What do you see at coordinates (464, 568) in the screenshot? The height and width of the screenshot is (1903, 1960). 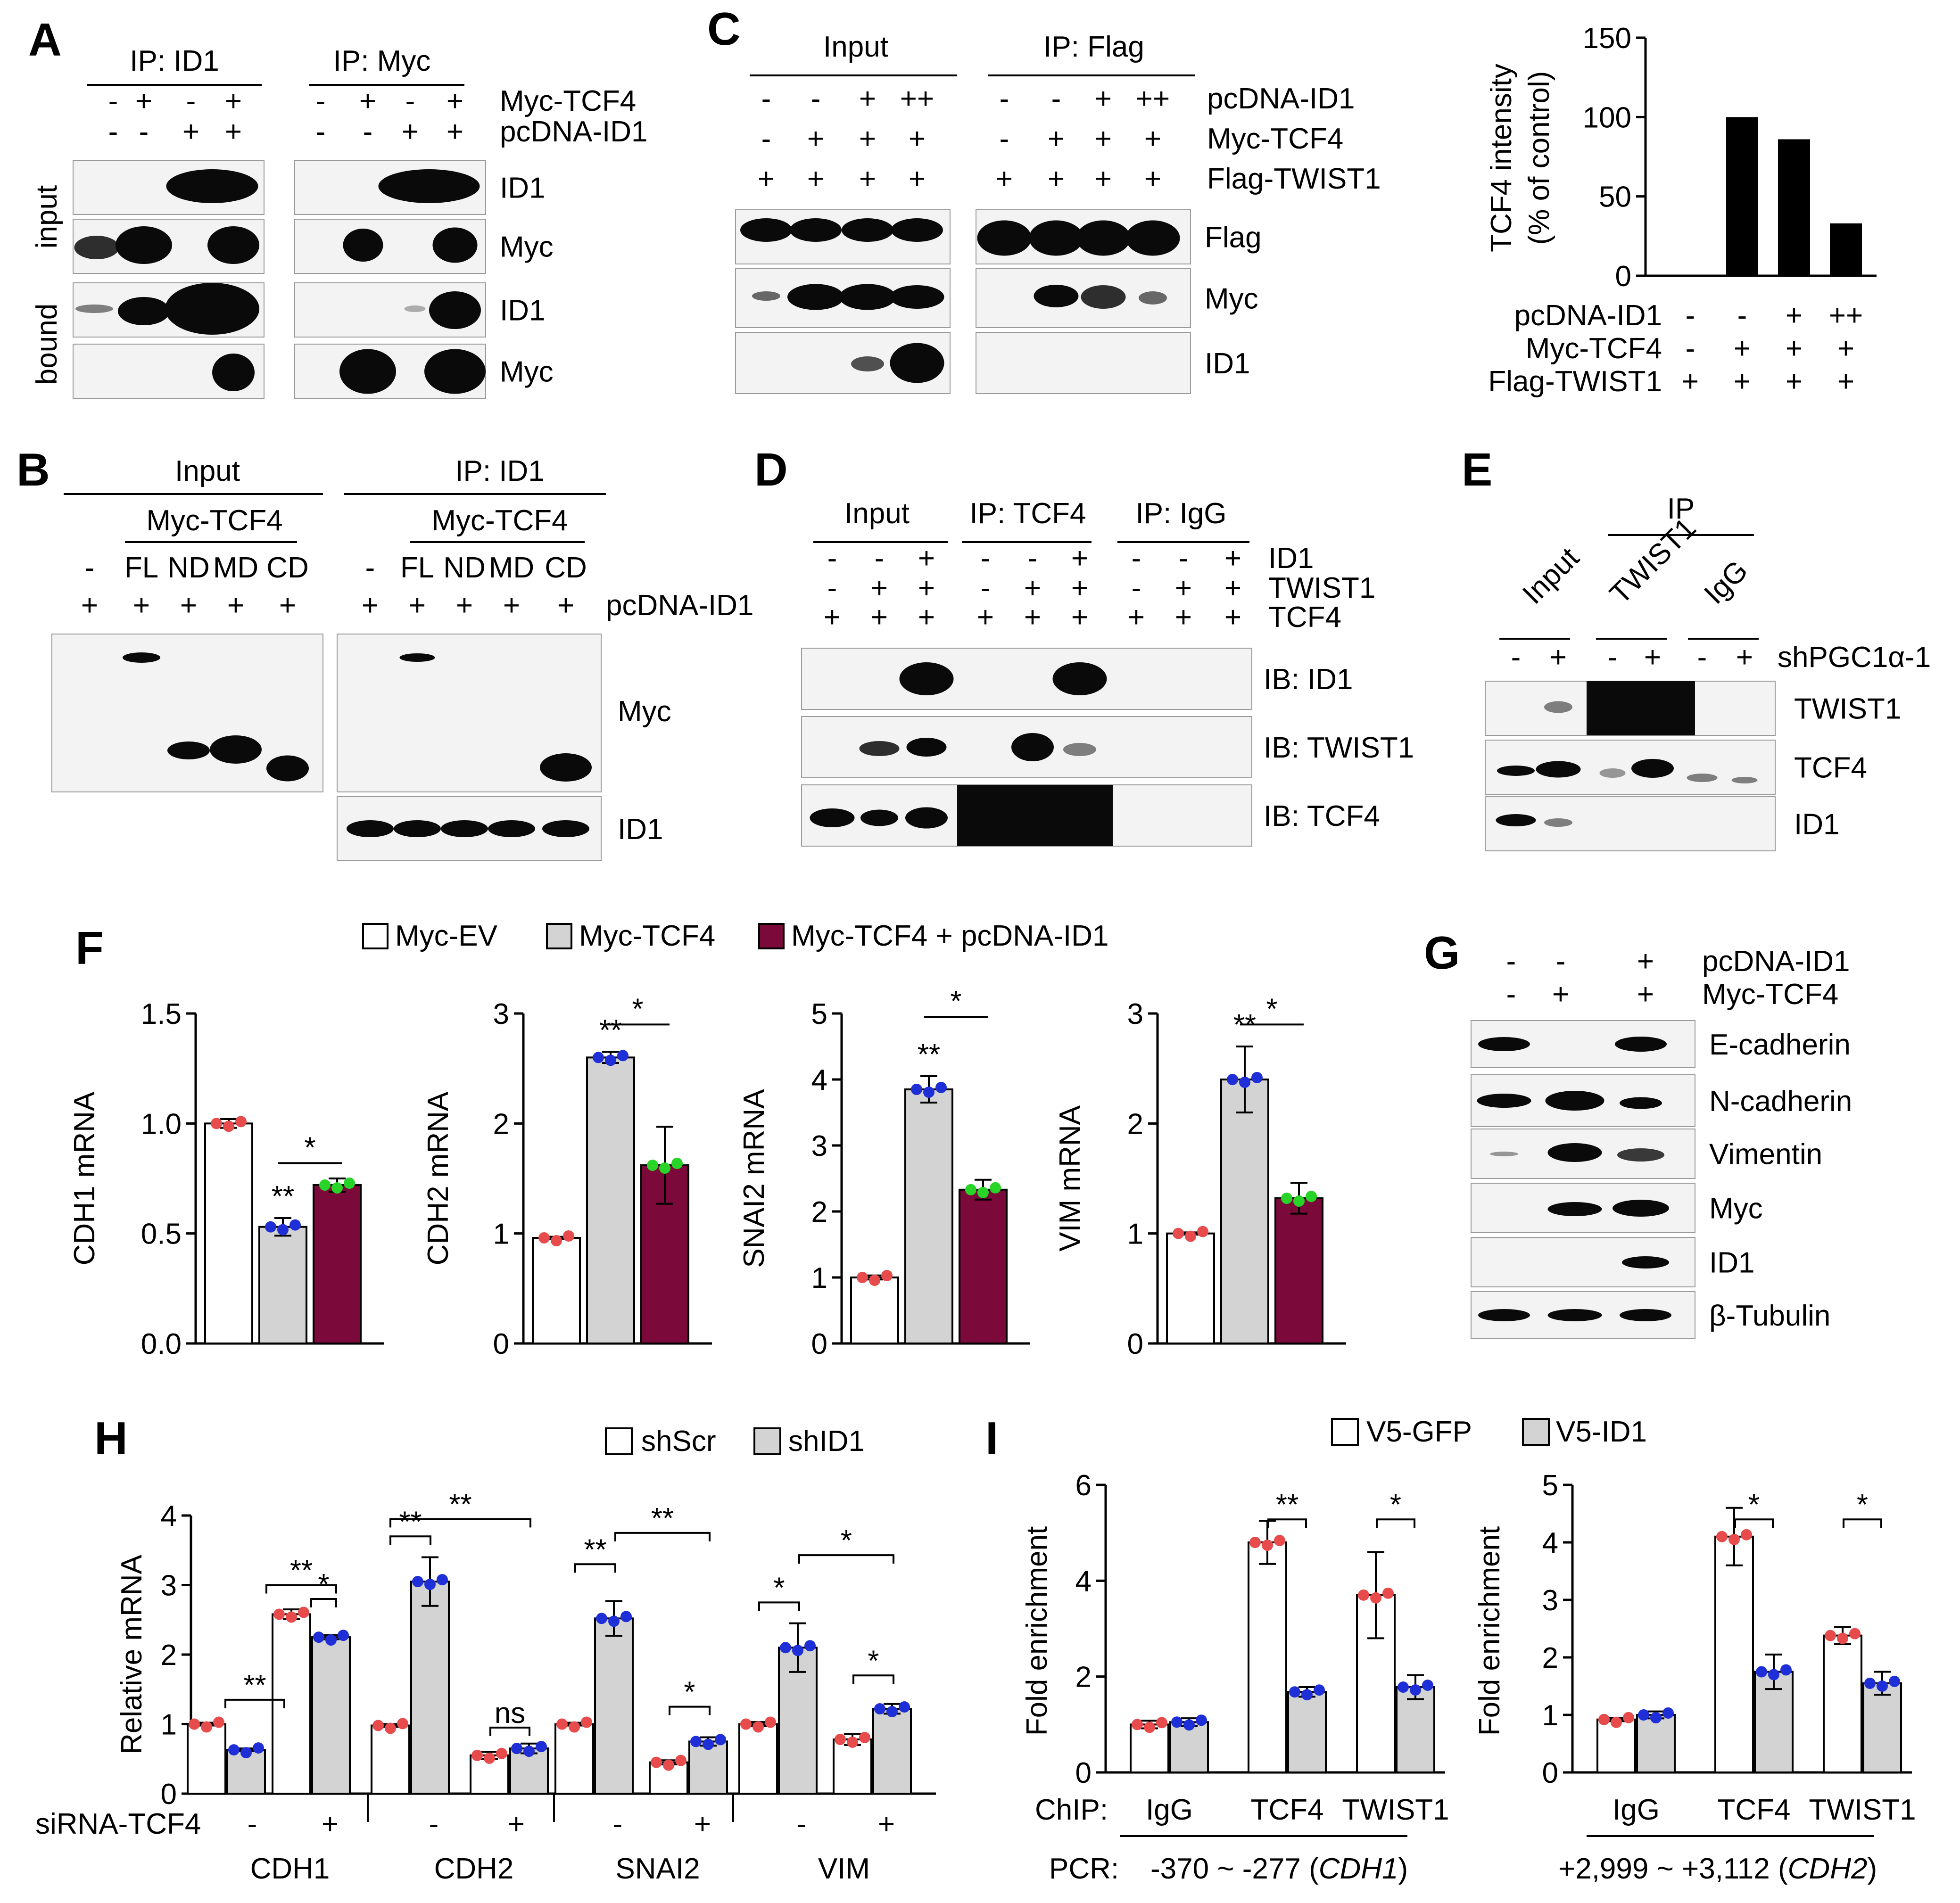 I see `b-construct: ND` at bounding box center [464, 568].